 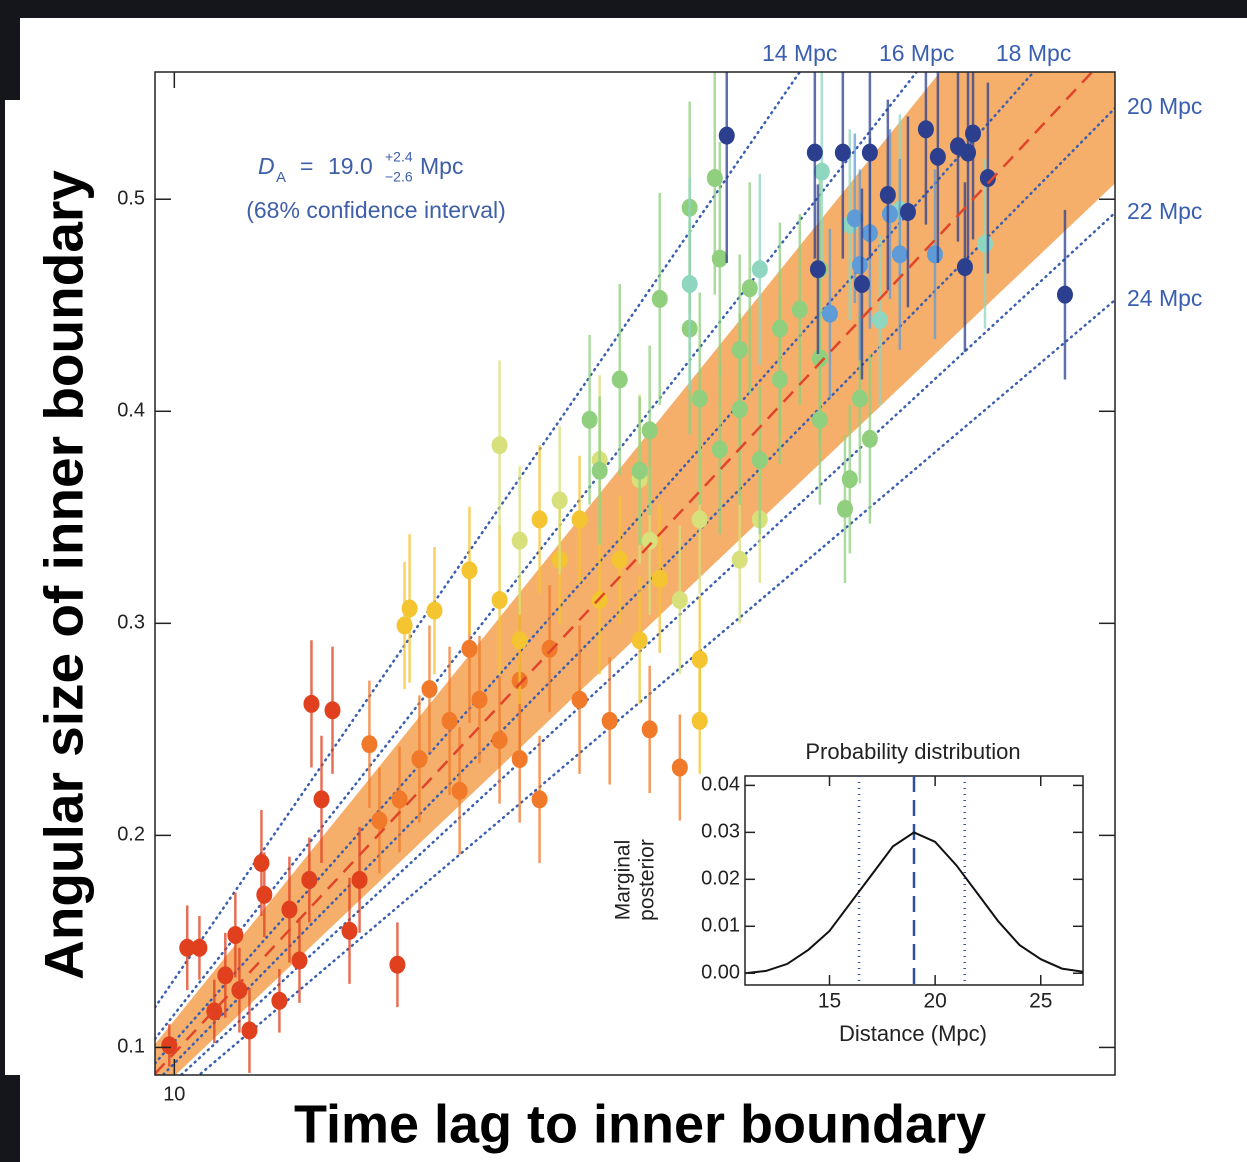 I want to click on distance-label: 22 Mpc, so click(x=1164, y=211).